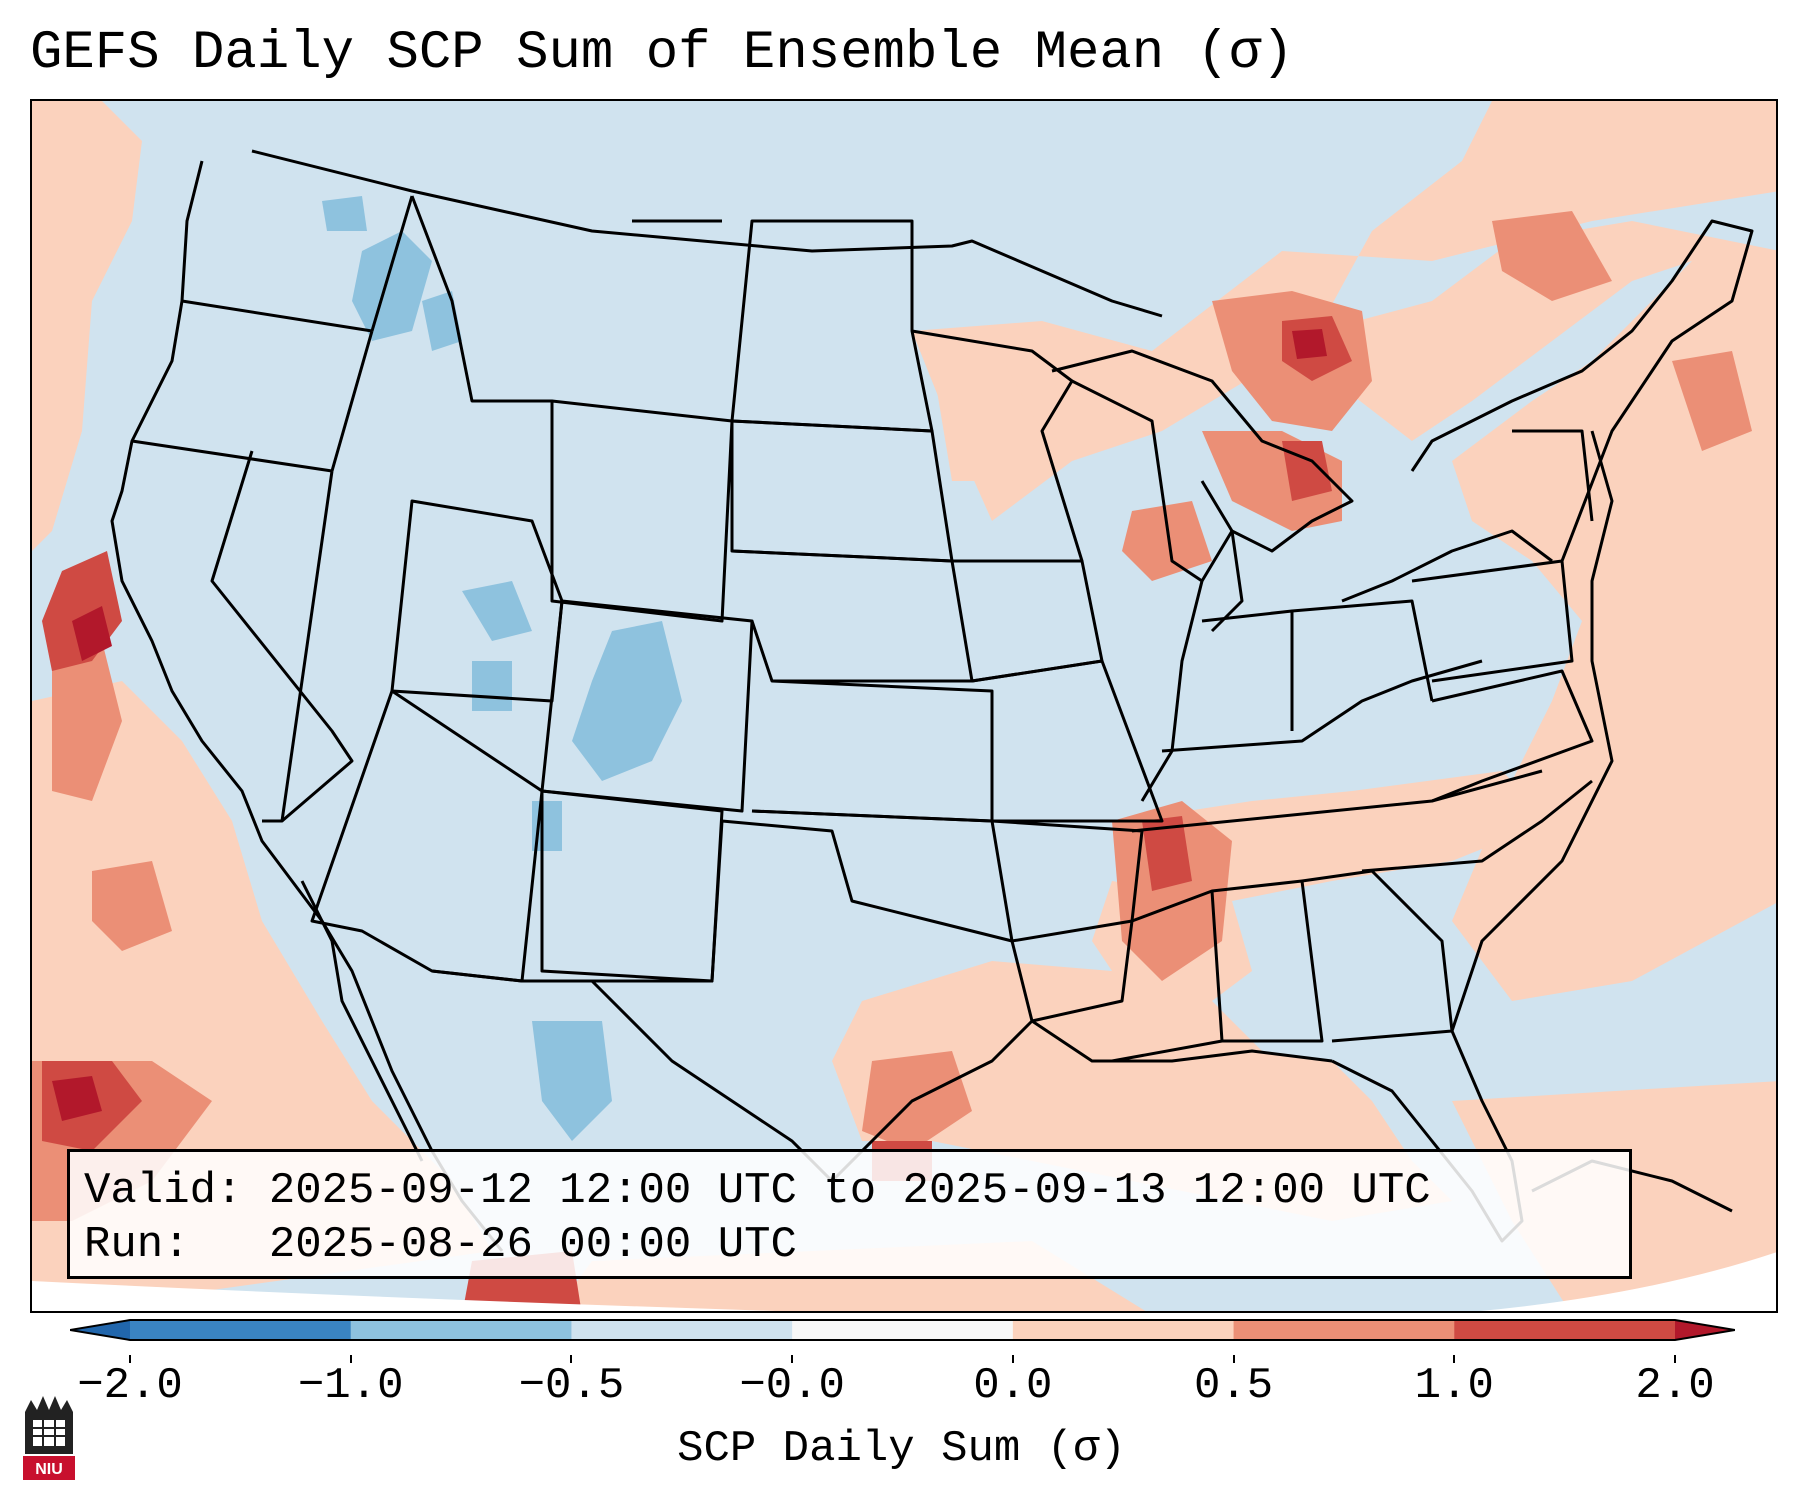  What do you see at coordinates (100, 1330) in the screenshot?
I see `colorbar-under-extend` at bounding box center [100, 1330].